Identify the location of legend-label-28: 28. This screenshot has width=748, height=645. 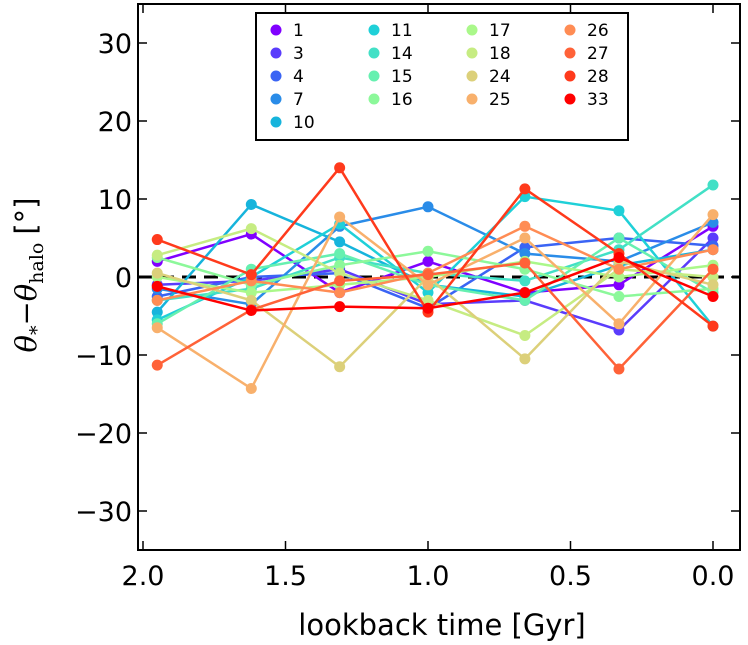
(598, 77).